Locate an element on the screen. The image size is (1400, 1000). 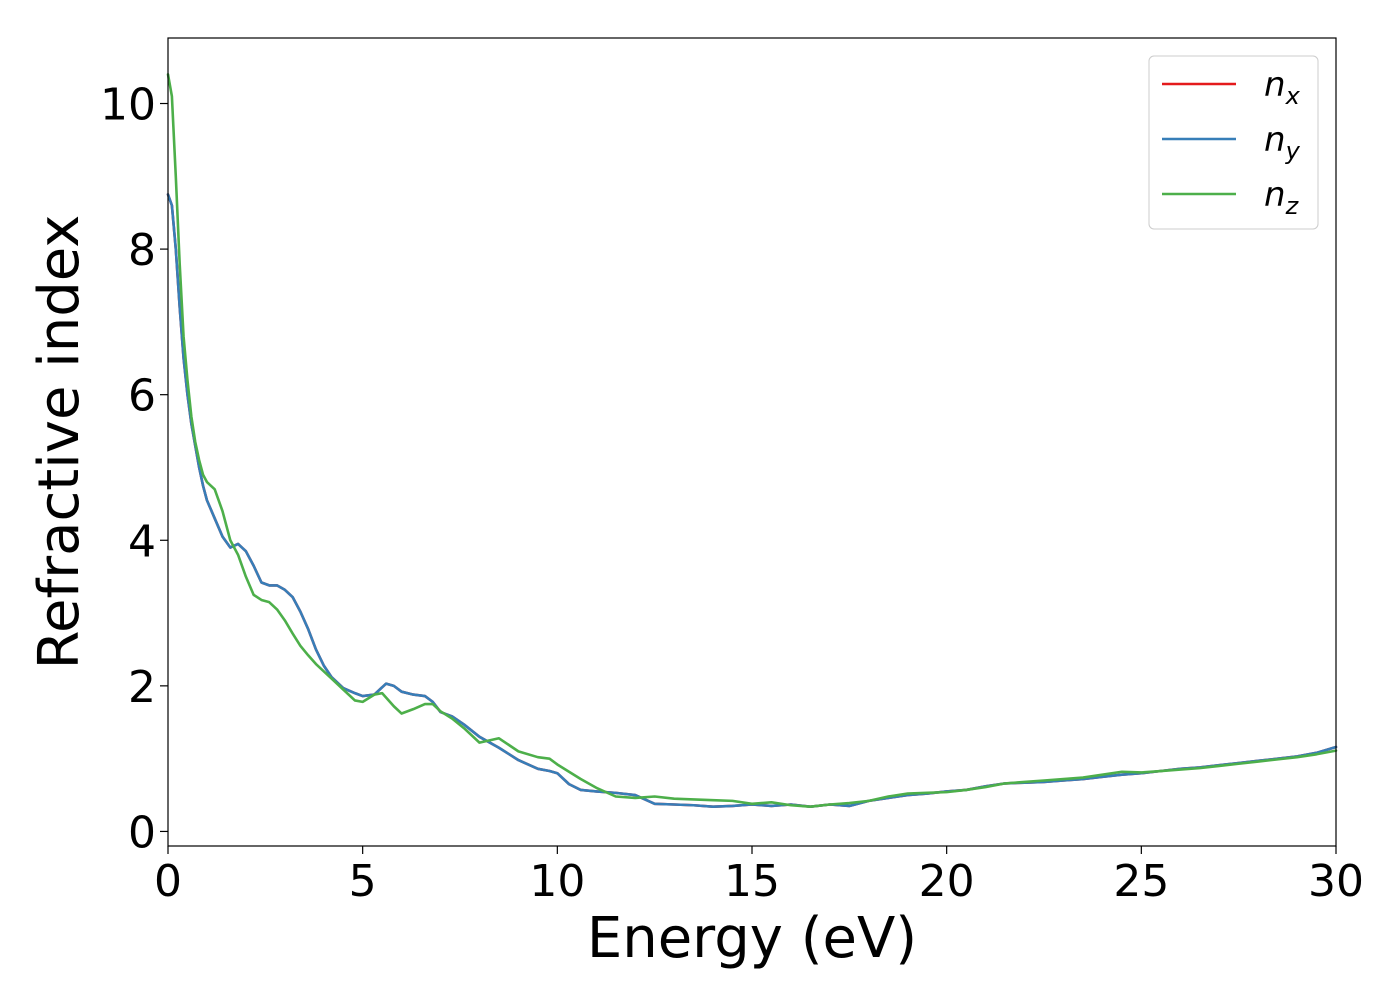
y-tick-label: 4 is located at coordinates (142, 541).